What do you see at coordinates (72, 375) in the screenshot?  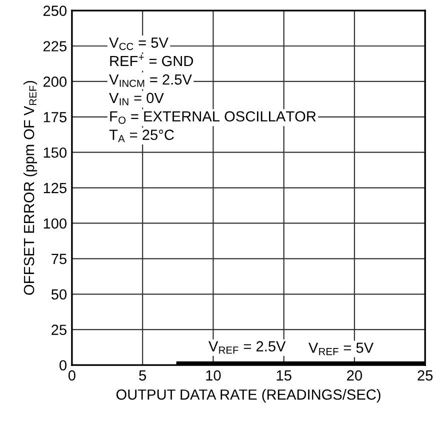 I see `x-tick-label: 0` at bounding box center [72, 375].